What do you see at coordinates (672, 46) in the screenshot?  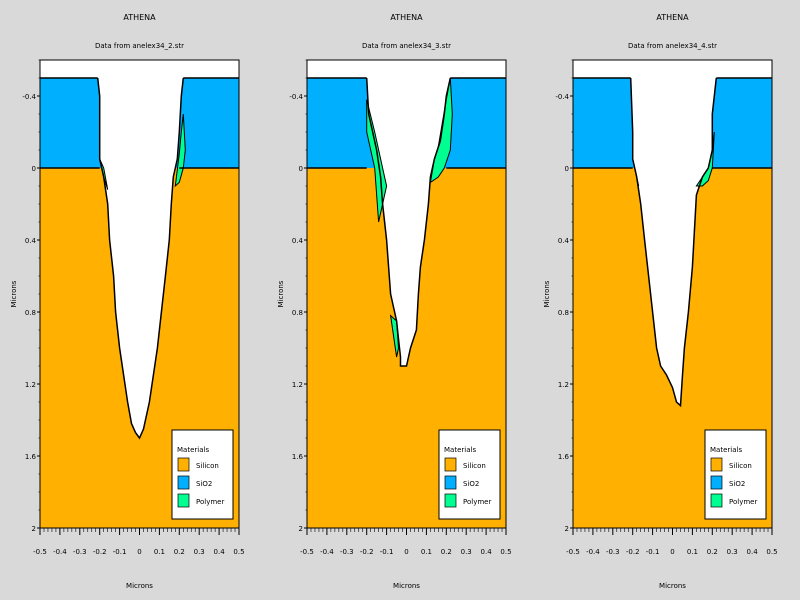 I see `chart-subtitle: Data from anelex34_4.str` at bounding box center [672, 46].